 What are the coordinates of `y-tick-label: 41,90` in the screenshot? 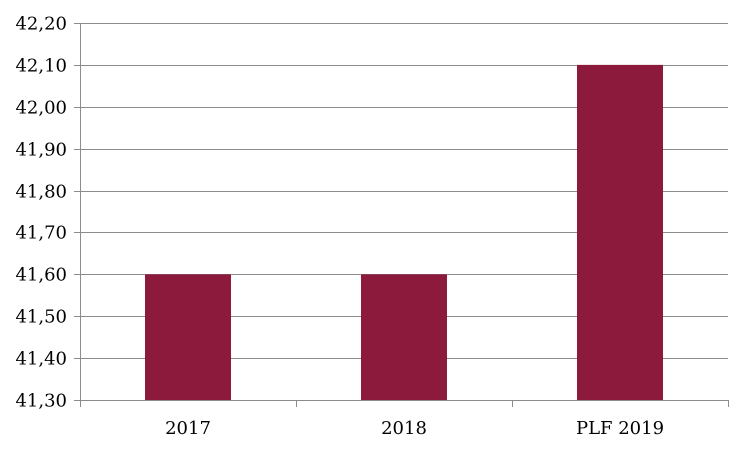 It's located at (41, 150).